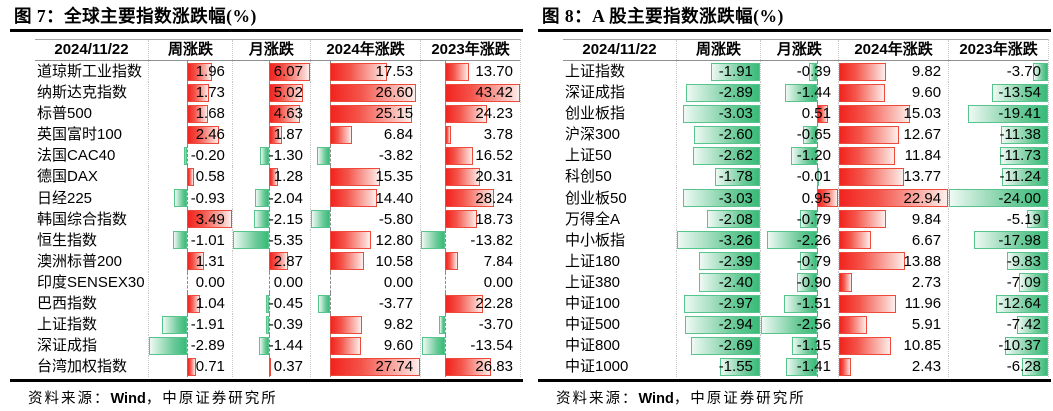 The width and height of the screenshot is (1053, 411). Describe the element at coordinates (663, 16) in the screenshot. I see `figure-8-title: 图 8：A 股主要指数涨跌幅(%)` at that location.